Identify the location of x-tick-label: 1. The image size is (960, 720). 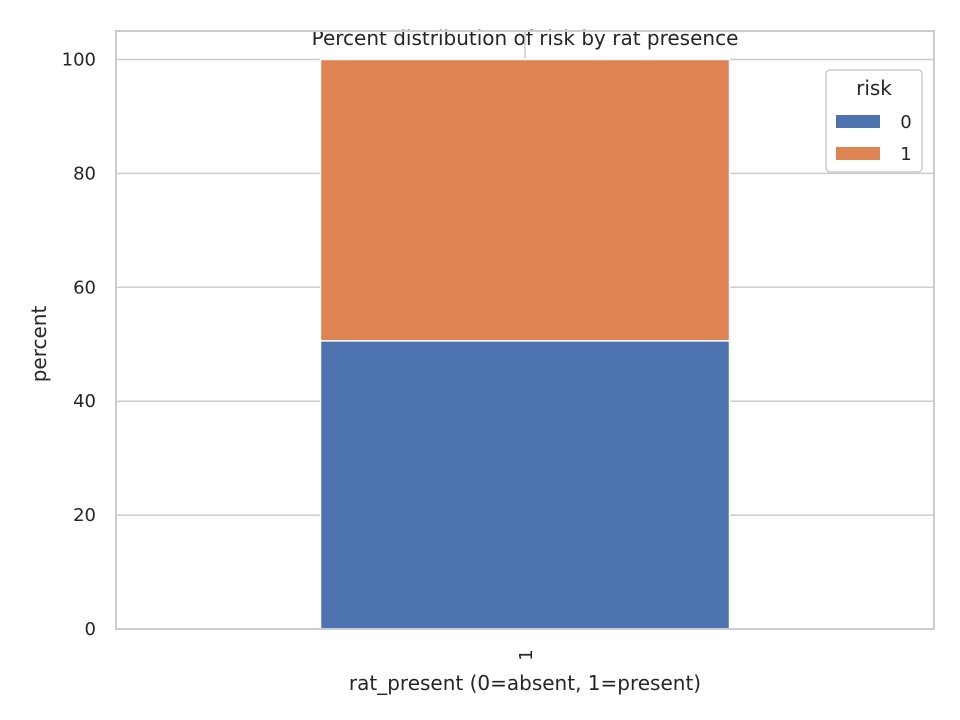
(526, 654).